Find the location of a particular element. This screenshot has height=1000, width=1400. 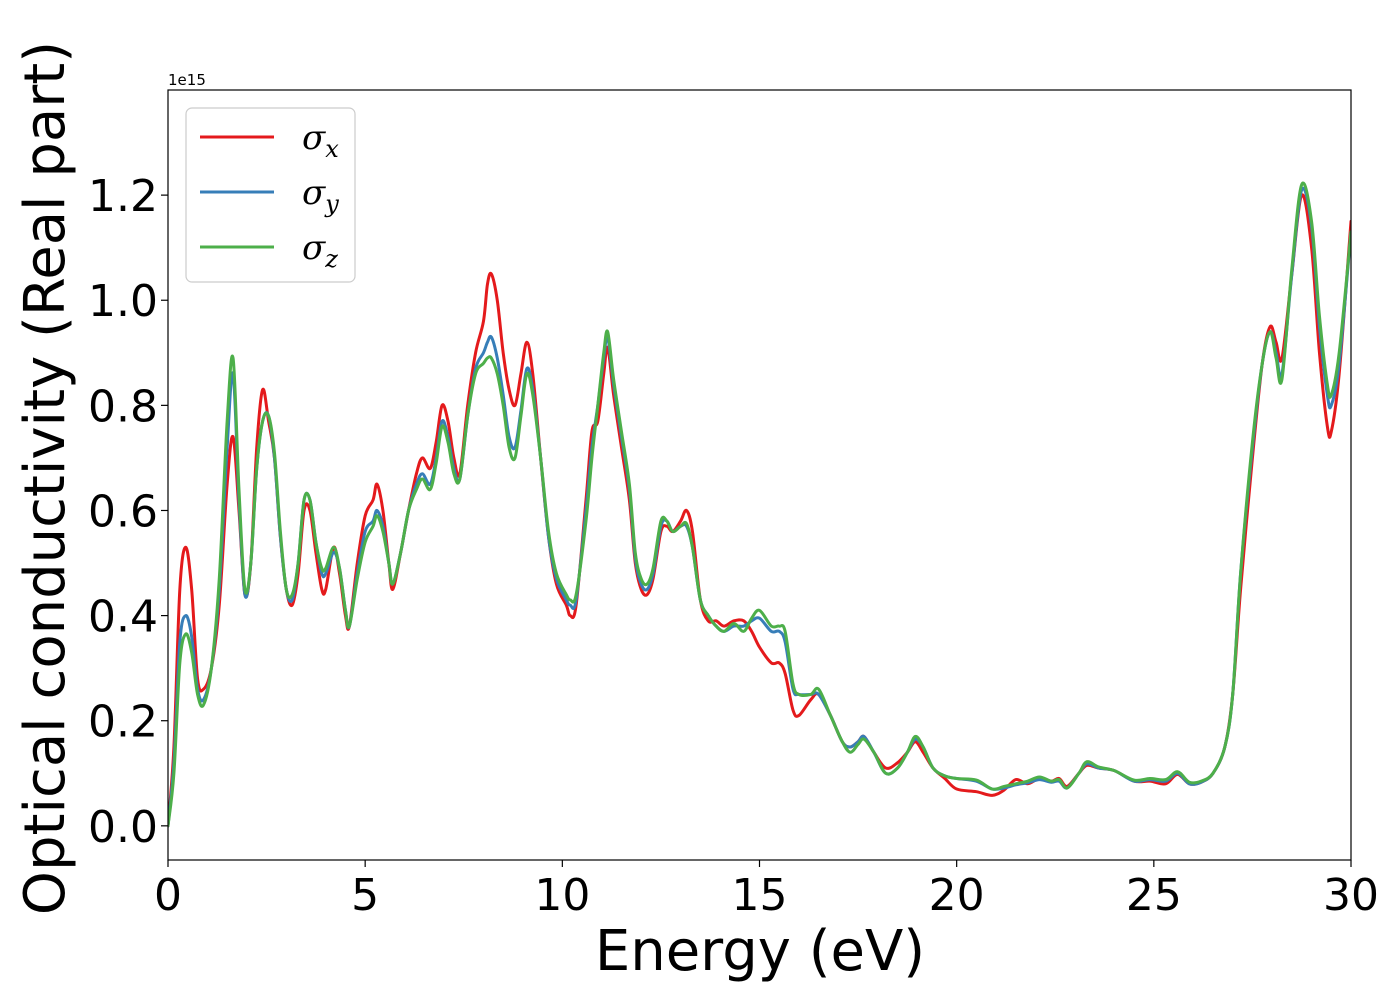

y-tick-label: 0.6 is located at coordinates (123, 511).